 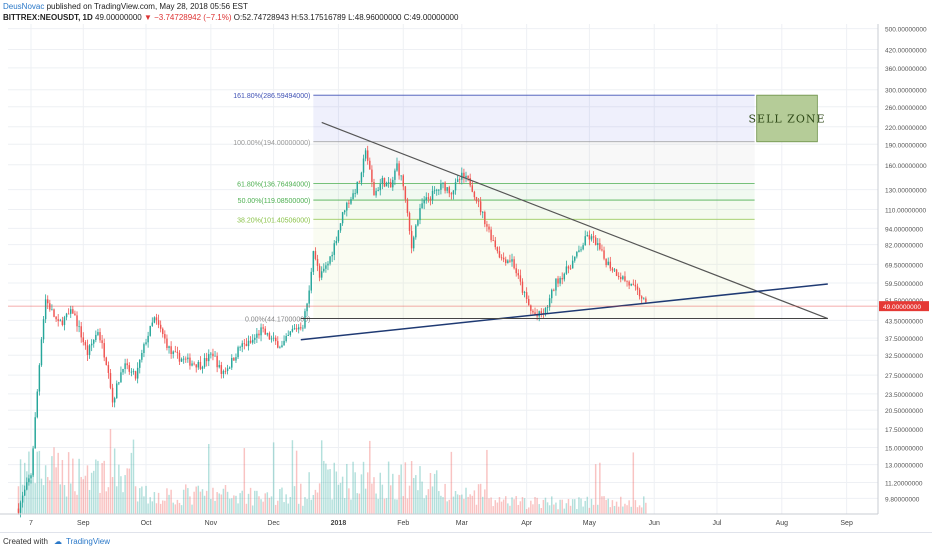 What do you see at coordinates (564, 312) in the screenshot?
I see `trendline` at bounding box center [564, 312].